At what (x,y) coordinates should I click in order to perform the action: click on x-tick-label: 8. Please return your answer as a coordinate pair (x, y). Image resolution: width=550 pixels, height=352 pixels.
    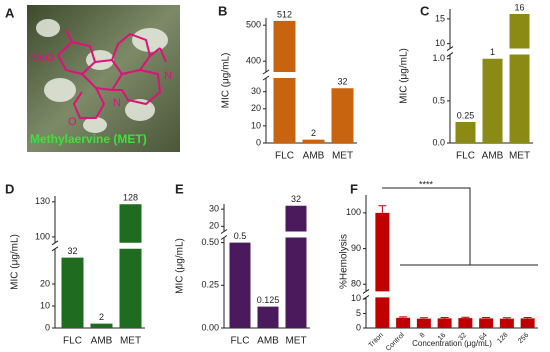
    Looking at the image, I should click on (423, 336).